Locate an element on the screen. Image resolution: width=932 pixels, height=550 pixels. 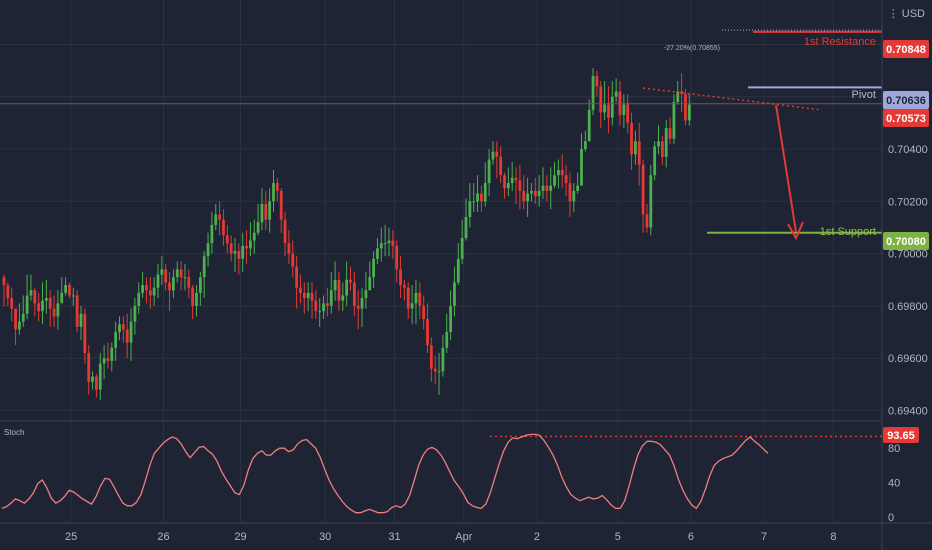
time-axis: 25 26 29 30 31 Apr 2 5 6 7 8 is located at coordinates (450, 537).